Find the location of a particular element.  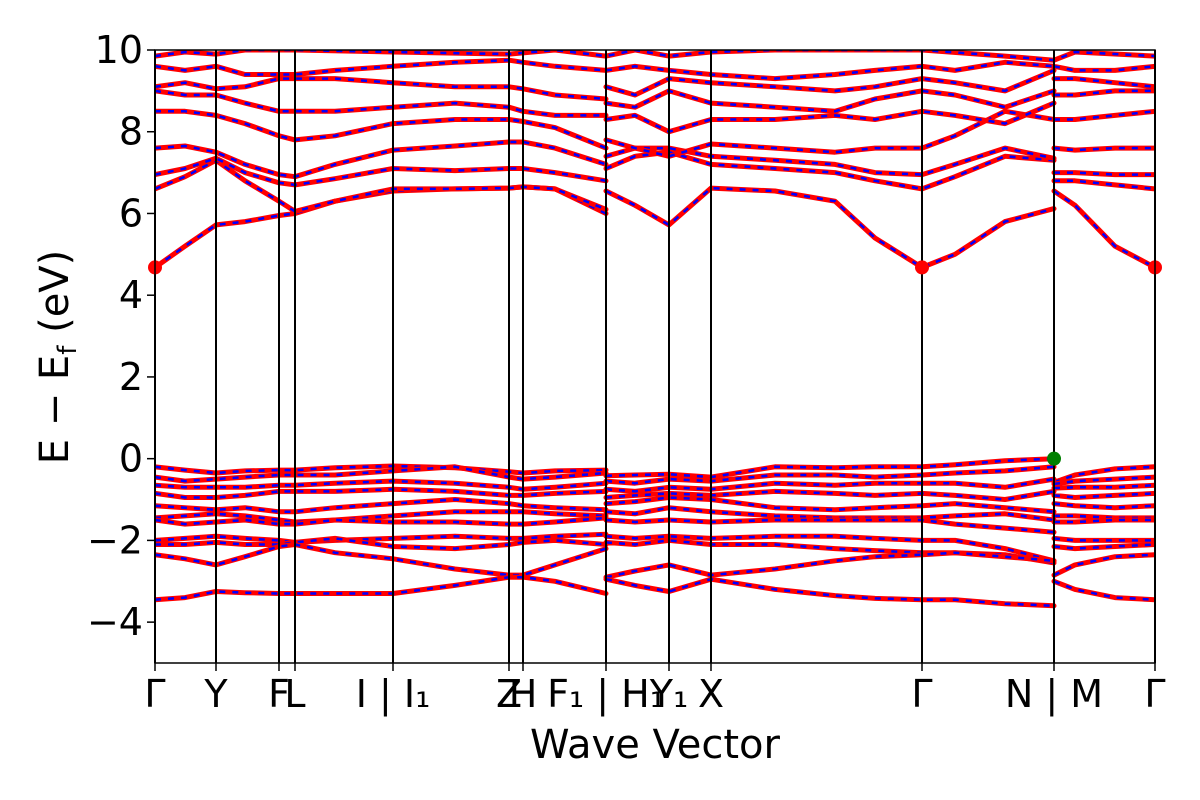

y-axis-label-subscript: f is located at coordinates (68, 350).